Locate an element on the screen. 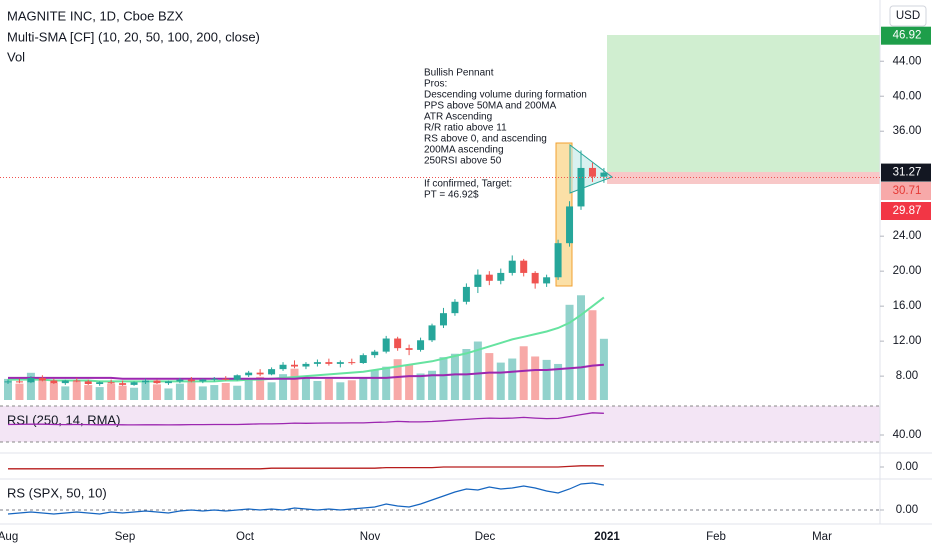 Image resolution: width=932 pixels, height=550 pixels. x-tick-label: Mar is located at coordinates (822, 537).